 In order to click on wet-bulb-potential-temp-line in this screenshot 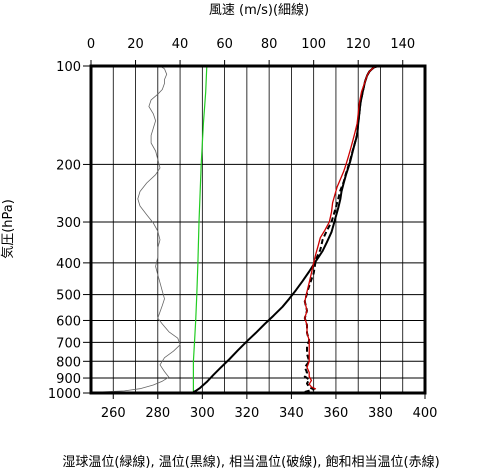, I will do `click(200, 228)`.